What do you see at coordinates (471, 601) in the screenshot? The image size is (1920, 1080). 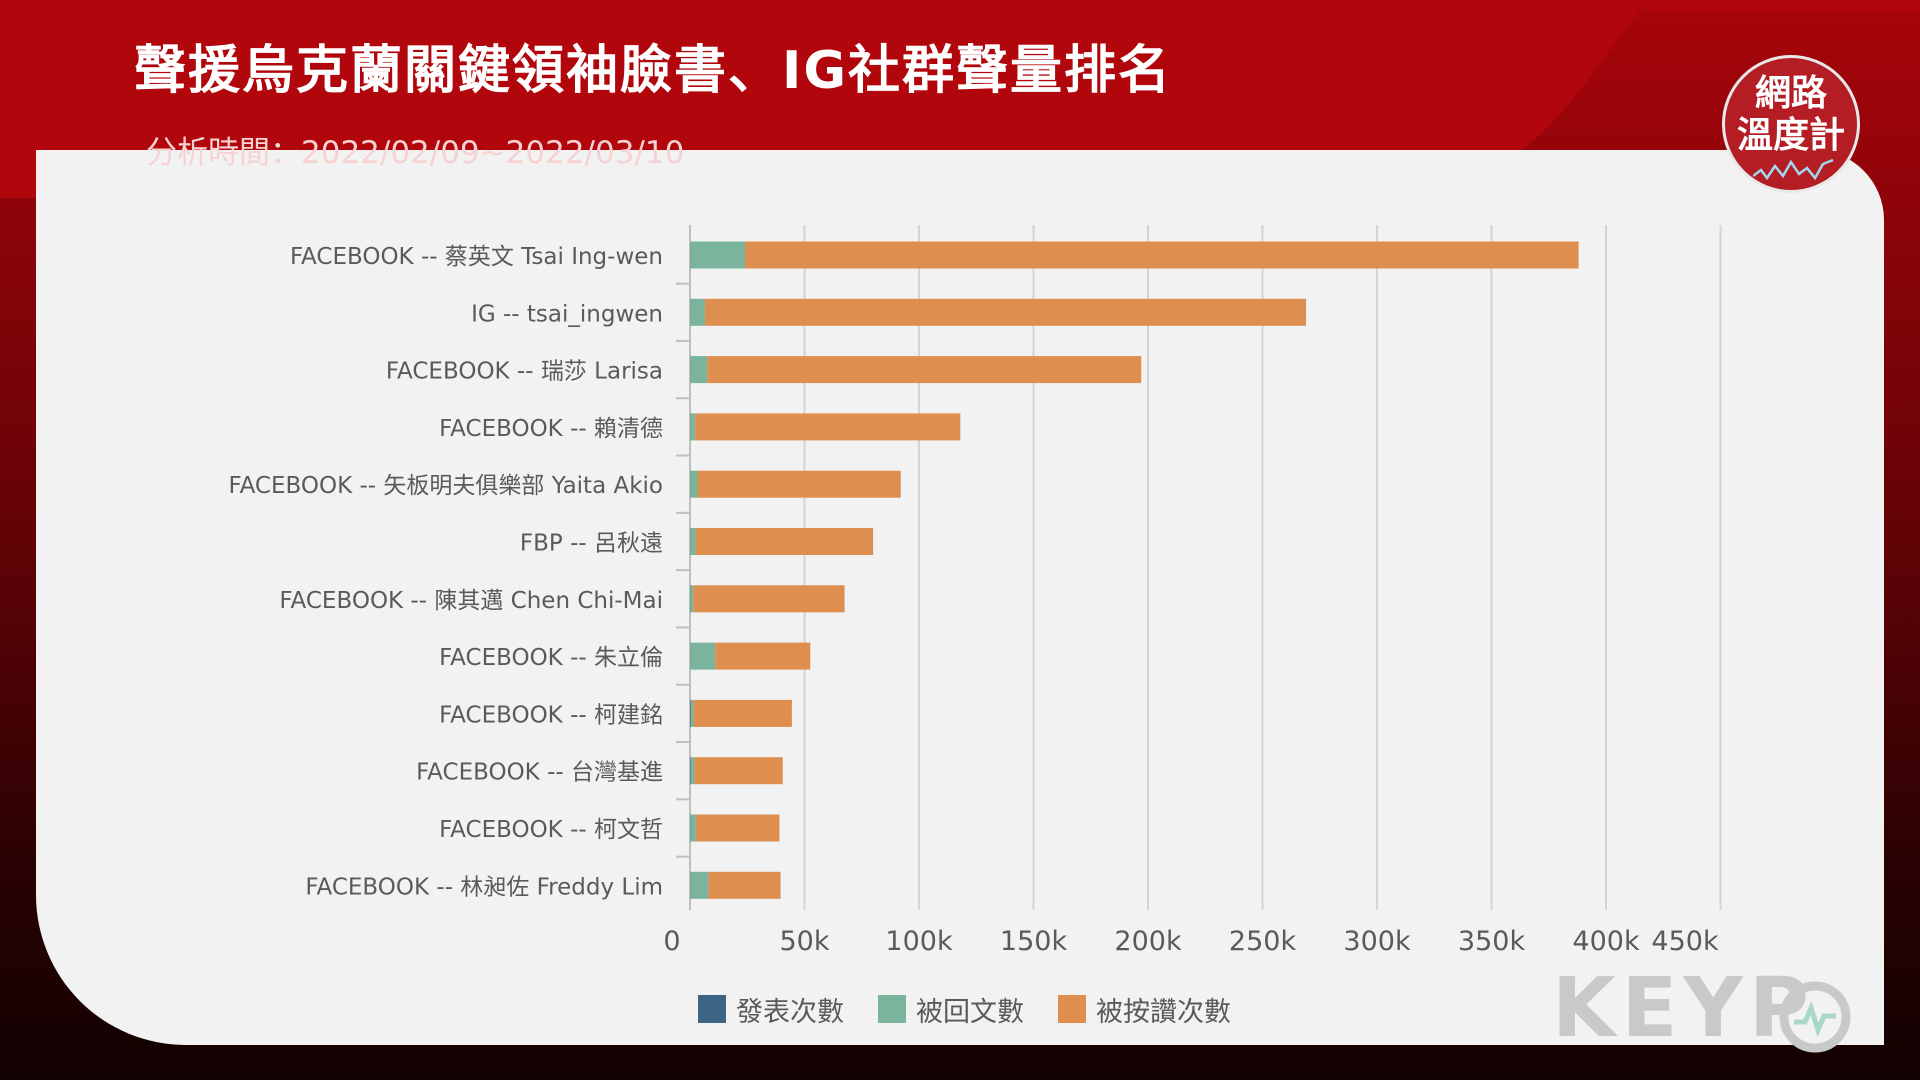 I see `category-label: FACEBOOK -- 陳其邁 Chen Chi-Mai` at bounding box center [471, 601].